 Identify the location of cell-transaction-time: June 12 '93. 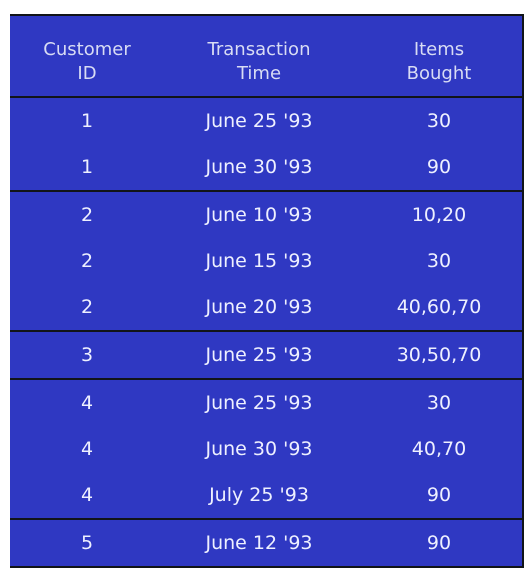
(259, 543).